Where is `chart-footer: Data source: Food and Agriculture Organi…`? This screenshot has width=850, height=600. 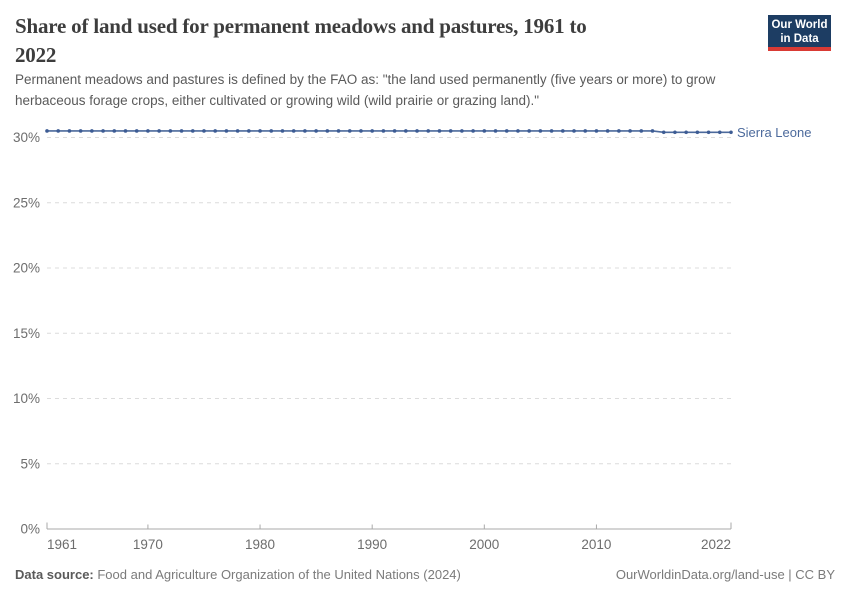
chart-footer: Data source: Food and Agriculture Organi… is located at coordinates (425, 574).